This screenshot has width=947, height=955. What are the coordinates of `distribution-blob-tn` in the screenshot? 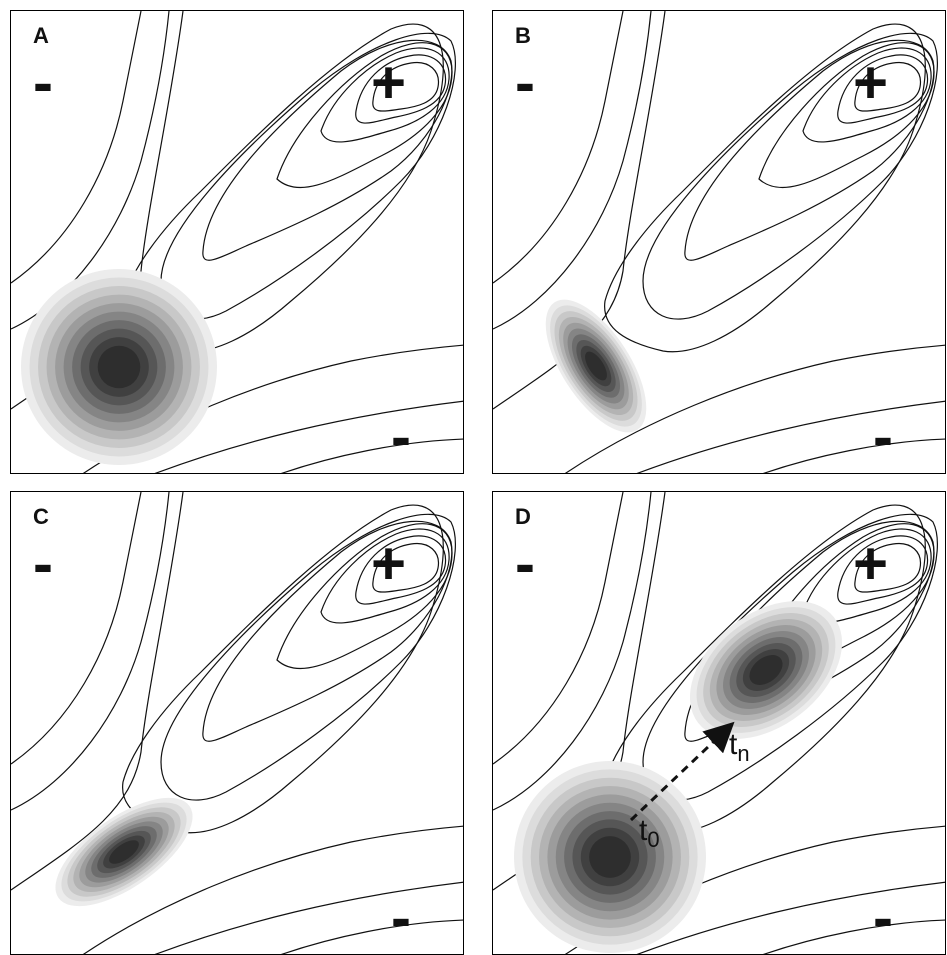 It's located at (766, 670).